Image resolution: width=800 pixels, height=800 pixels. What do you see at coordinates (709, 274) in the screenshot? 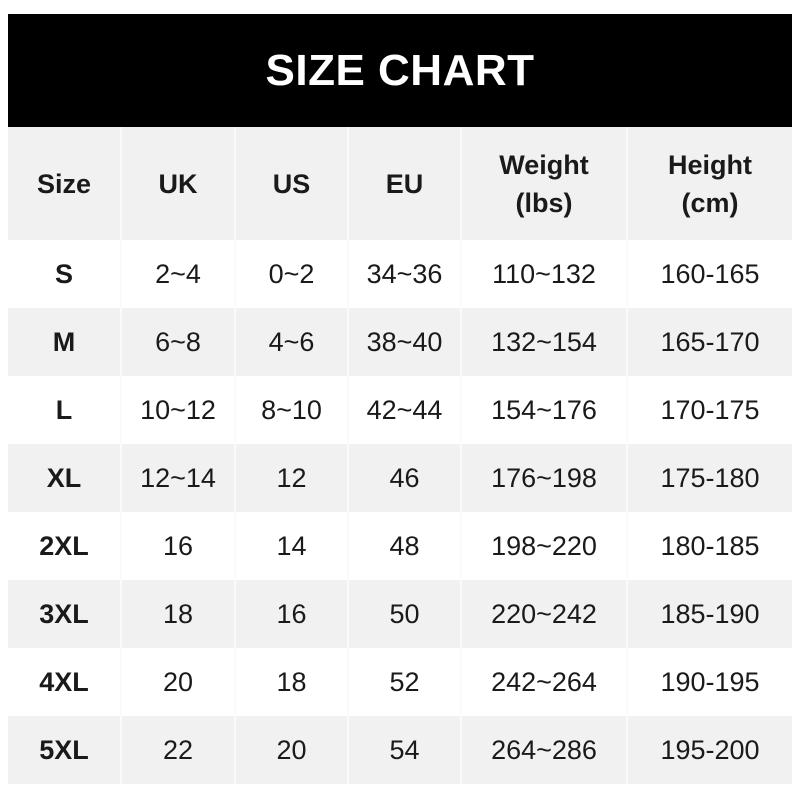
I see `cell-height: 160-165` at bounding box center [709, 274].